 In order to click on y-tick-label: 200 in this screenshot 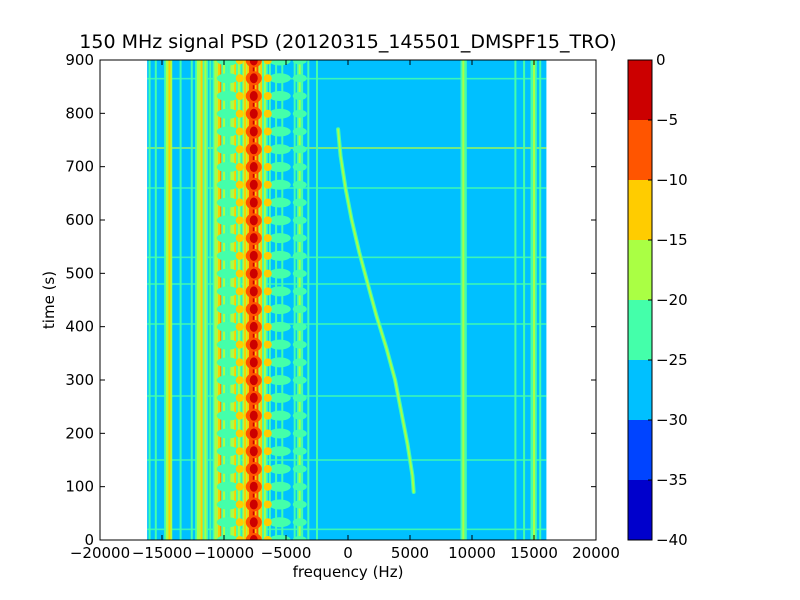, I will do `click(79, 433)`.